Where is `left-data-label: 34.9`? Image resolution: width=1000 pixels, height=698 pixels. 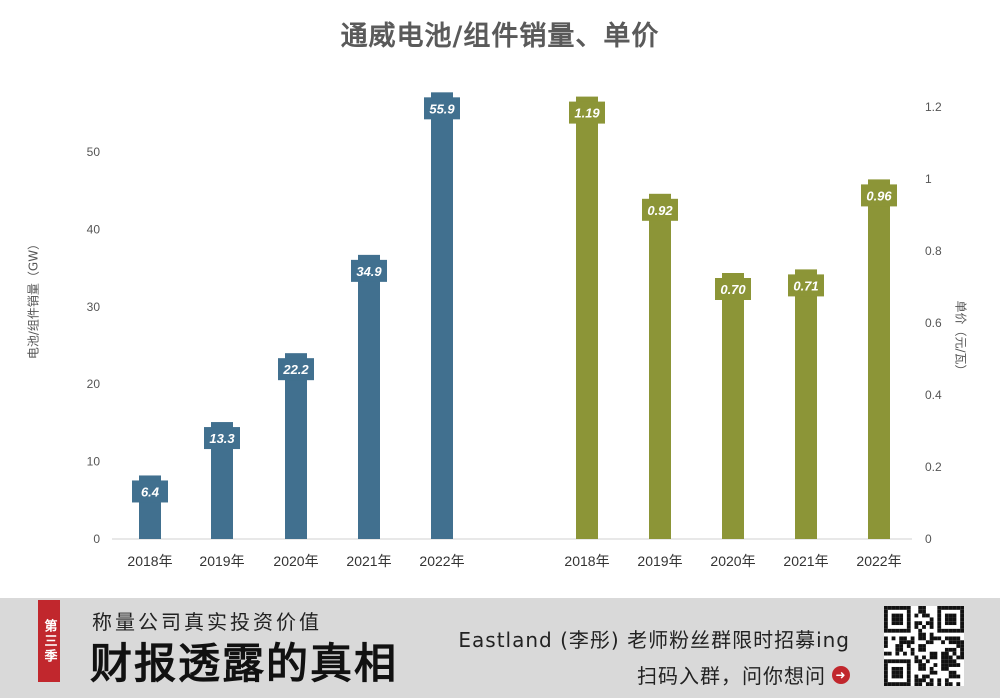
left-data-label: 34.9 is located at coordinates (369, 271).